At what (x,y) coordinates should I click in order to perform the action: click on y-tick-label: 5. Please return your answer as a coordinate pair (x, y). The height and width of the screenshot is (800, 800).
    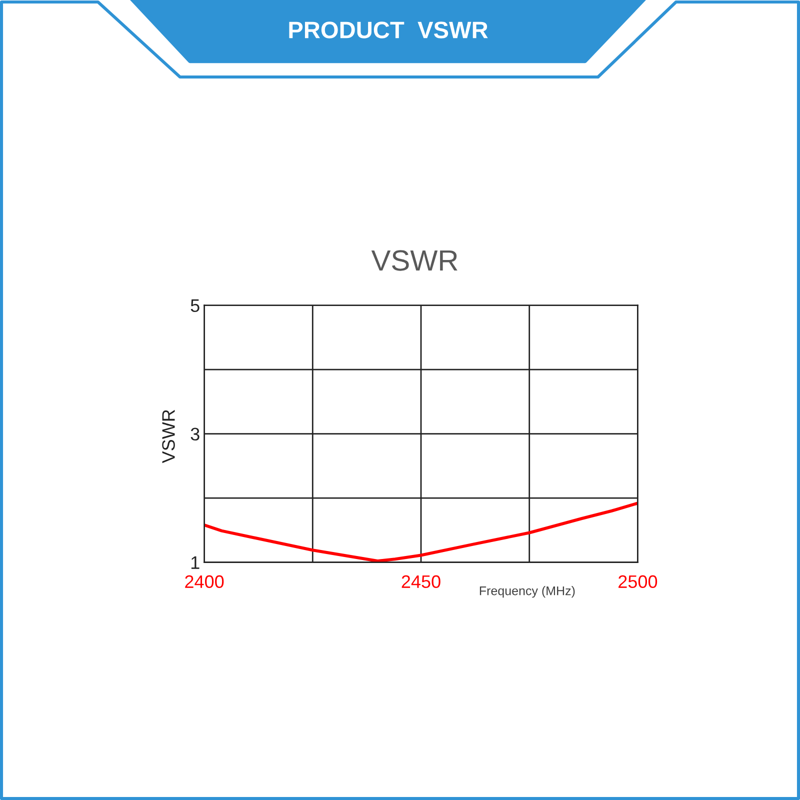
    Looking at the image, I should click on (195, 305).